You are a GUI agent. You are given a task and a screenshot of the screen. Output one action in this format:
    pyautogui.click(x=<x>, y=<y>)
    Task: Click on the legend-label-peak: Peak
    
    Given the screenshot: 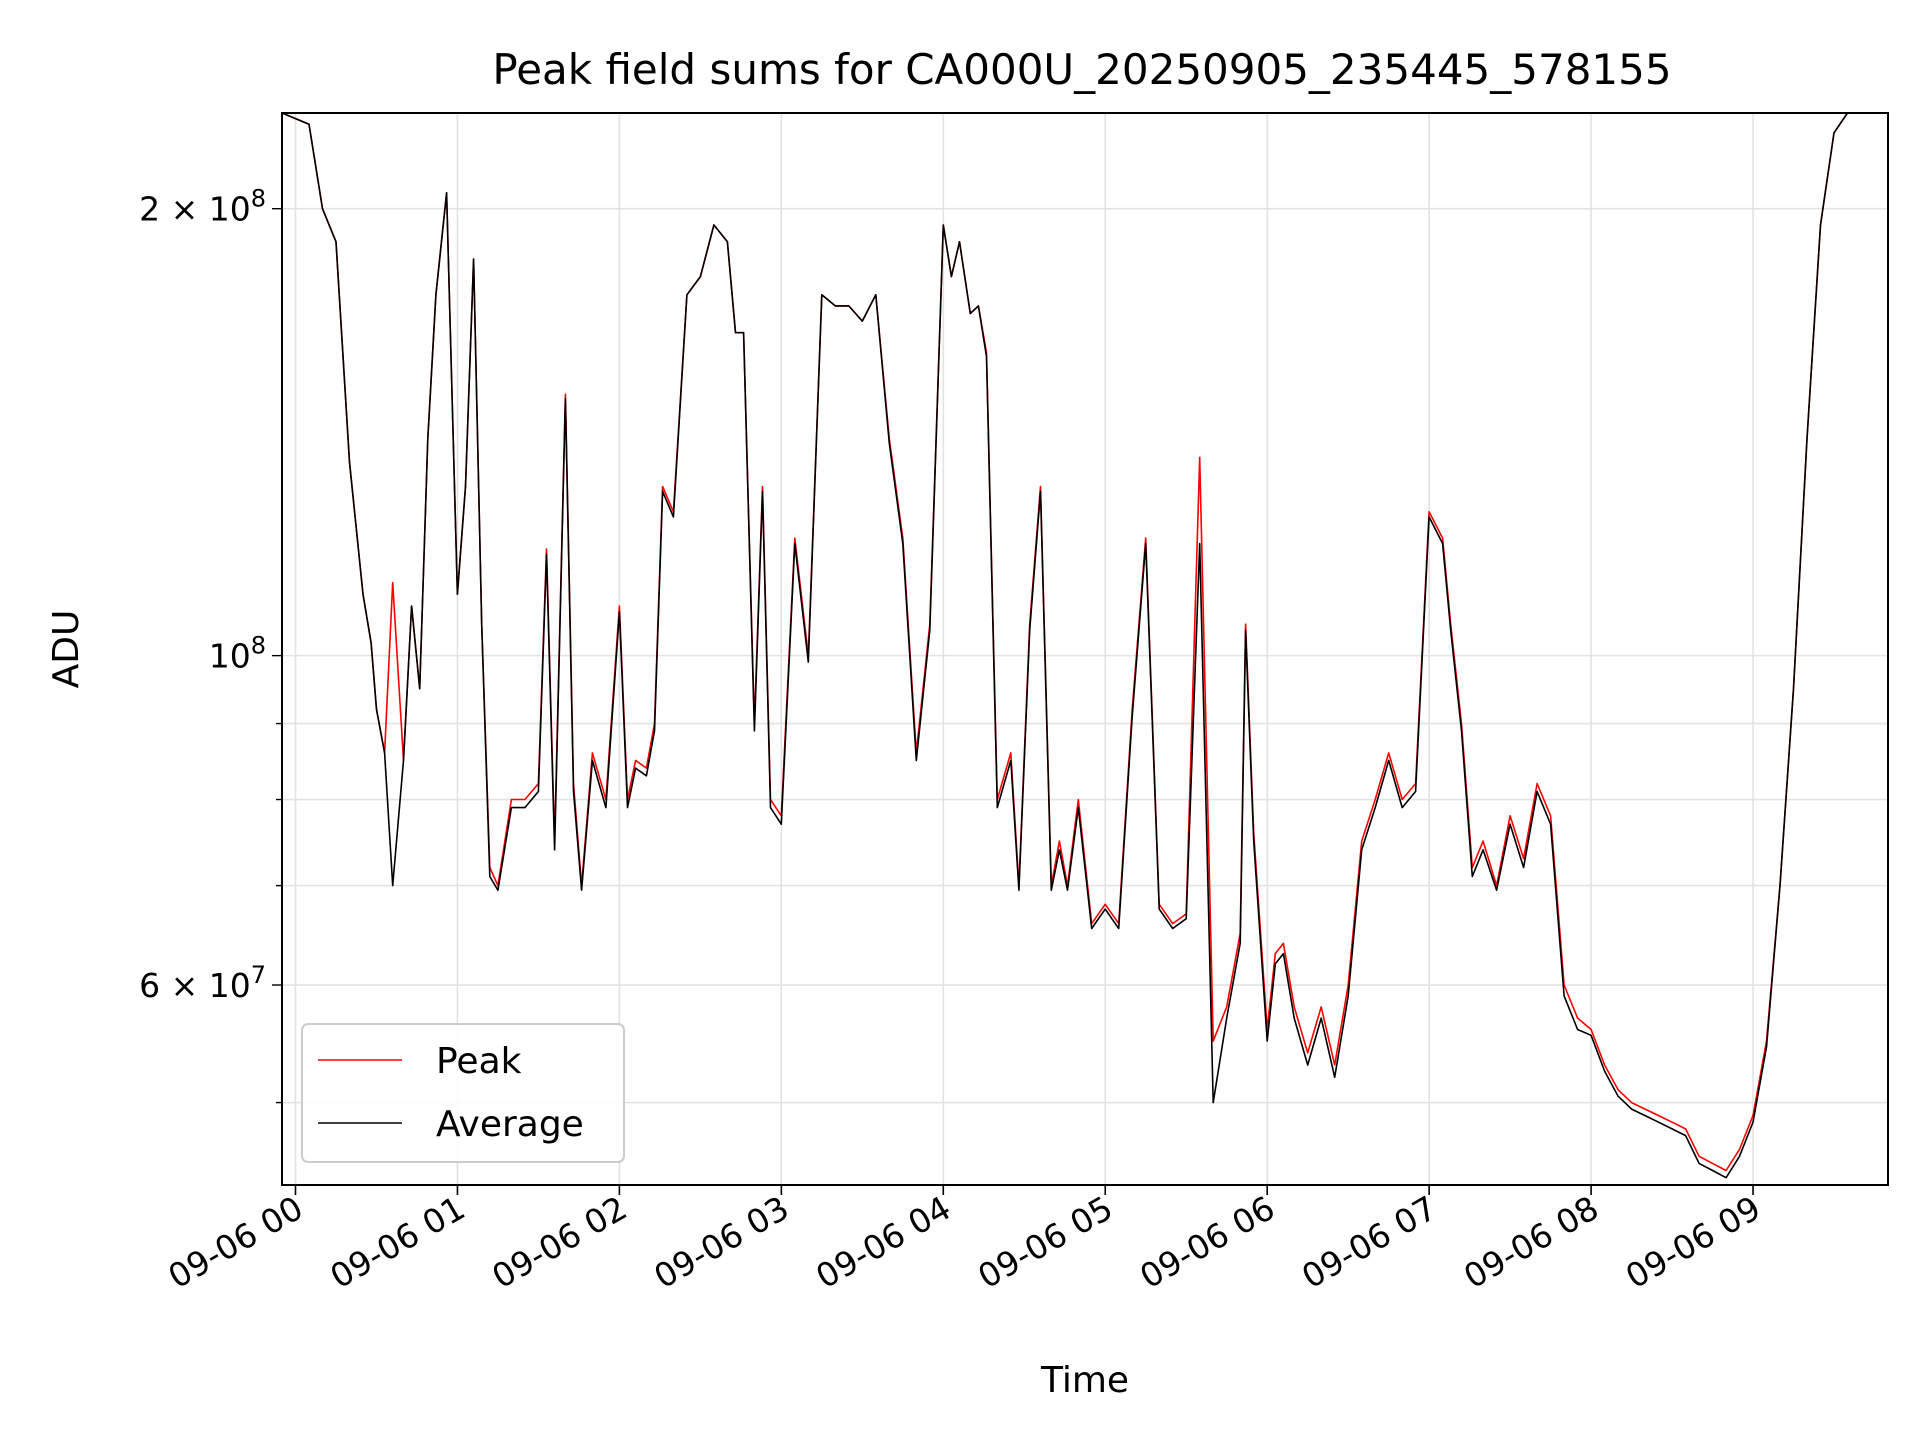 What is the action you would take?
    pyautogui.click(x=479, y=1061)
    